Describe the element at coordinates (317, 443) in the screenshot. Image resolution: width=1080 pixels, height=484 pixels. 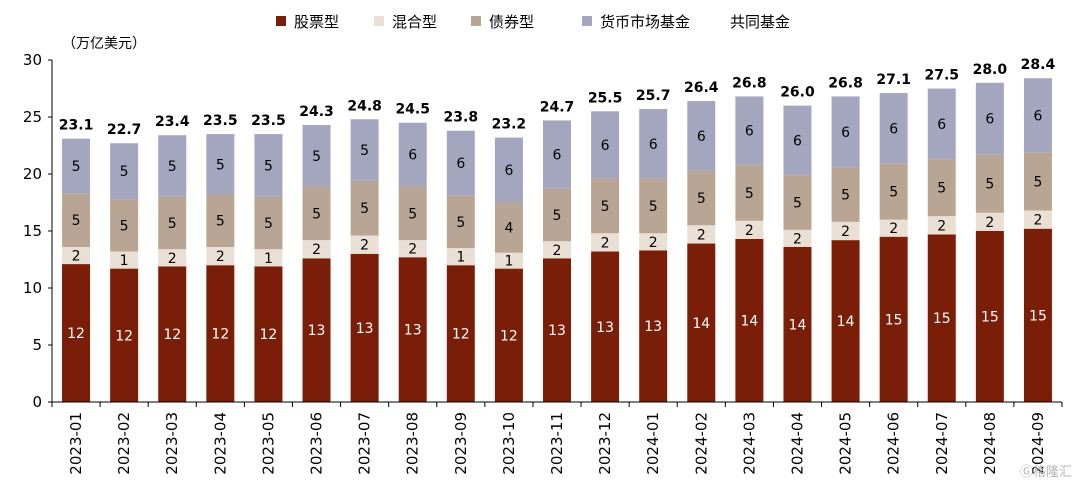
I see `x-tick-label: 2023-06` at that location.